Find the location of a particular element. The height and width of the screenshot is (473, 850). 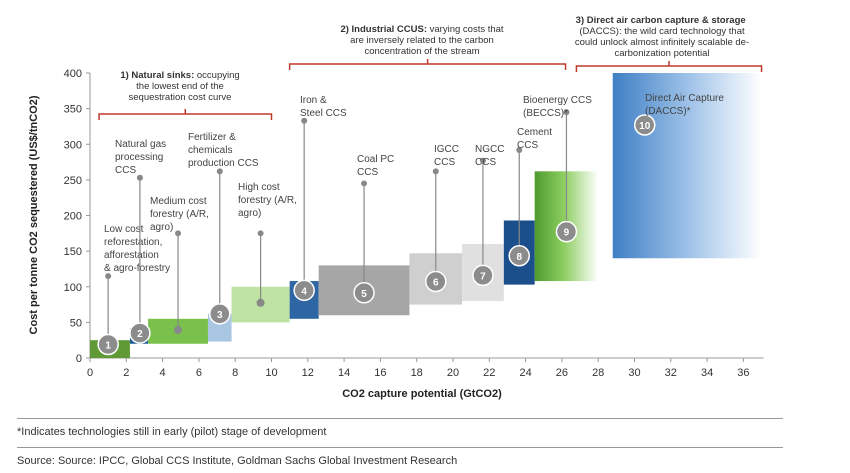

bar-label-line: Iron & is located at coordinates (313, 100).